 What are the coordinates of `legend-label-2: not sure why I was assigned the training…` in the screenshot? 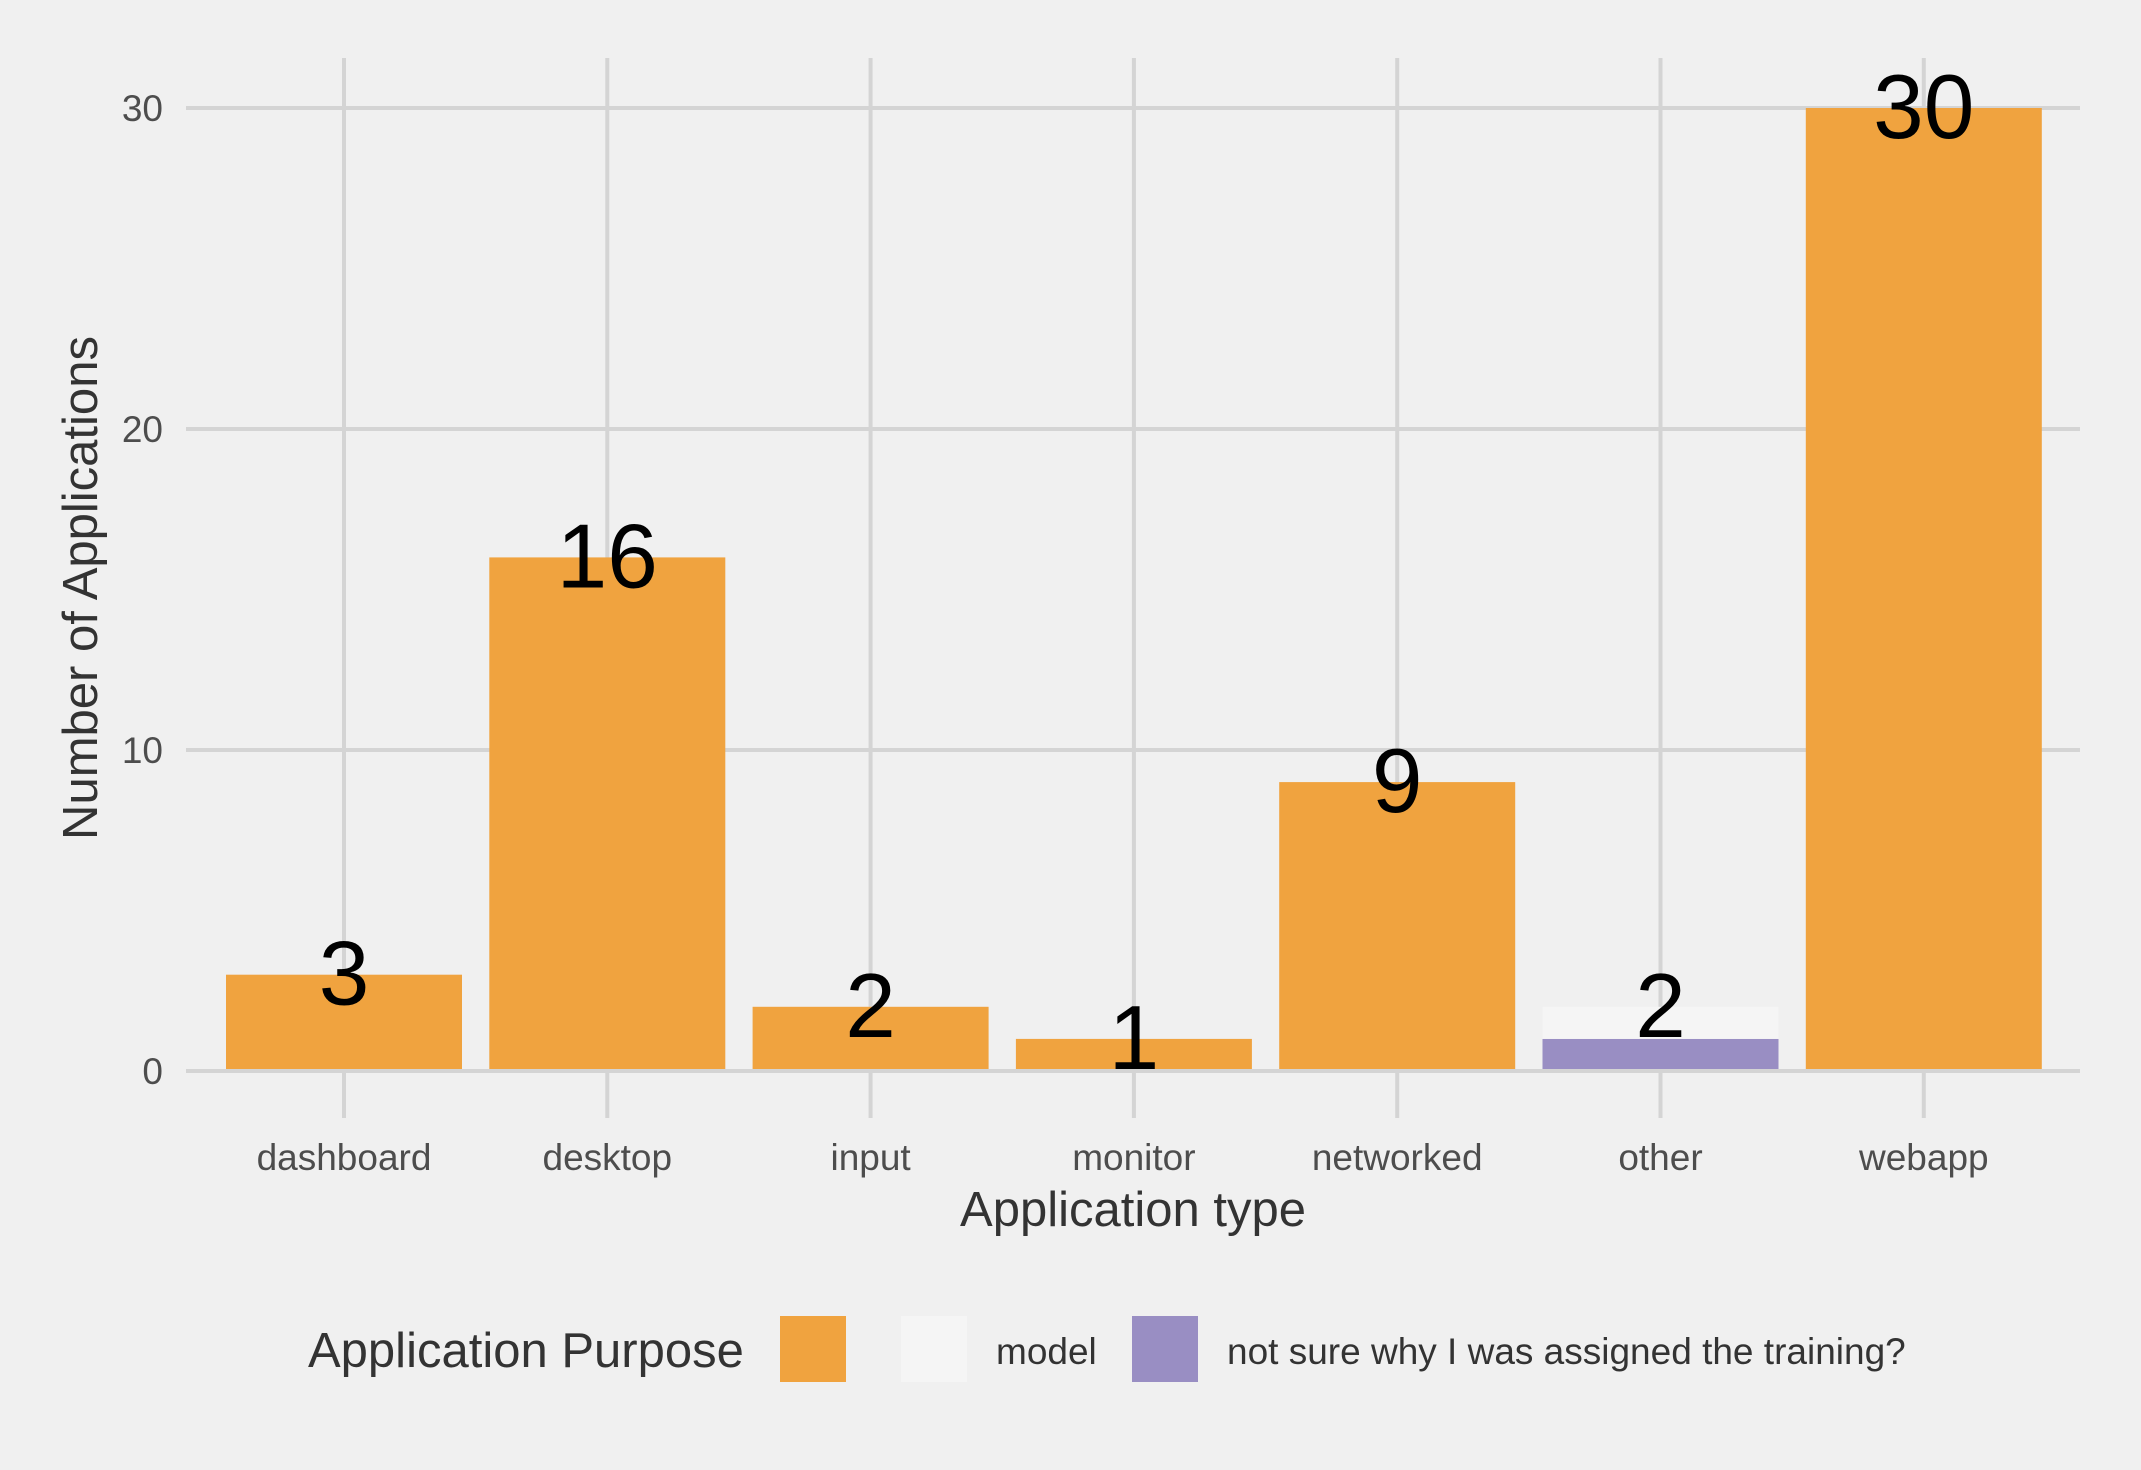 It's located at (1566, 1351).